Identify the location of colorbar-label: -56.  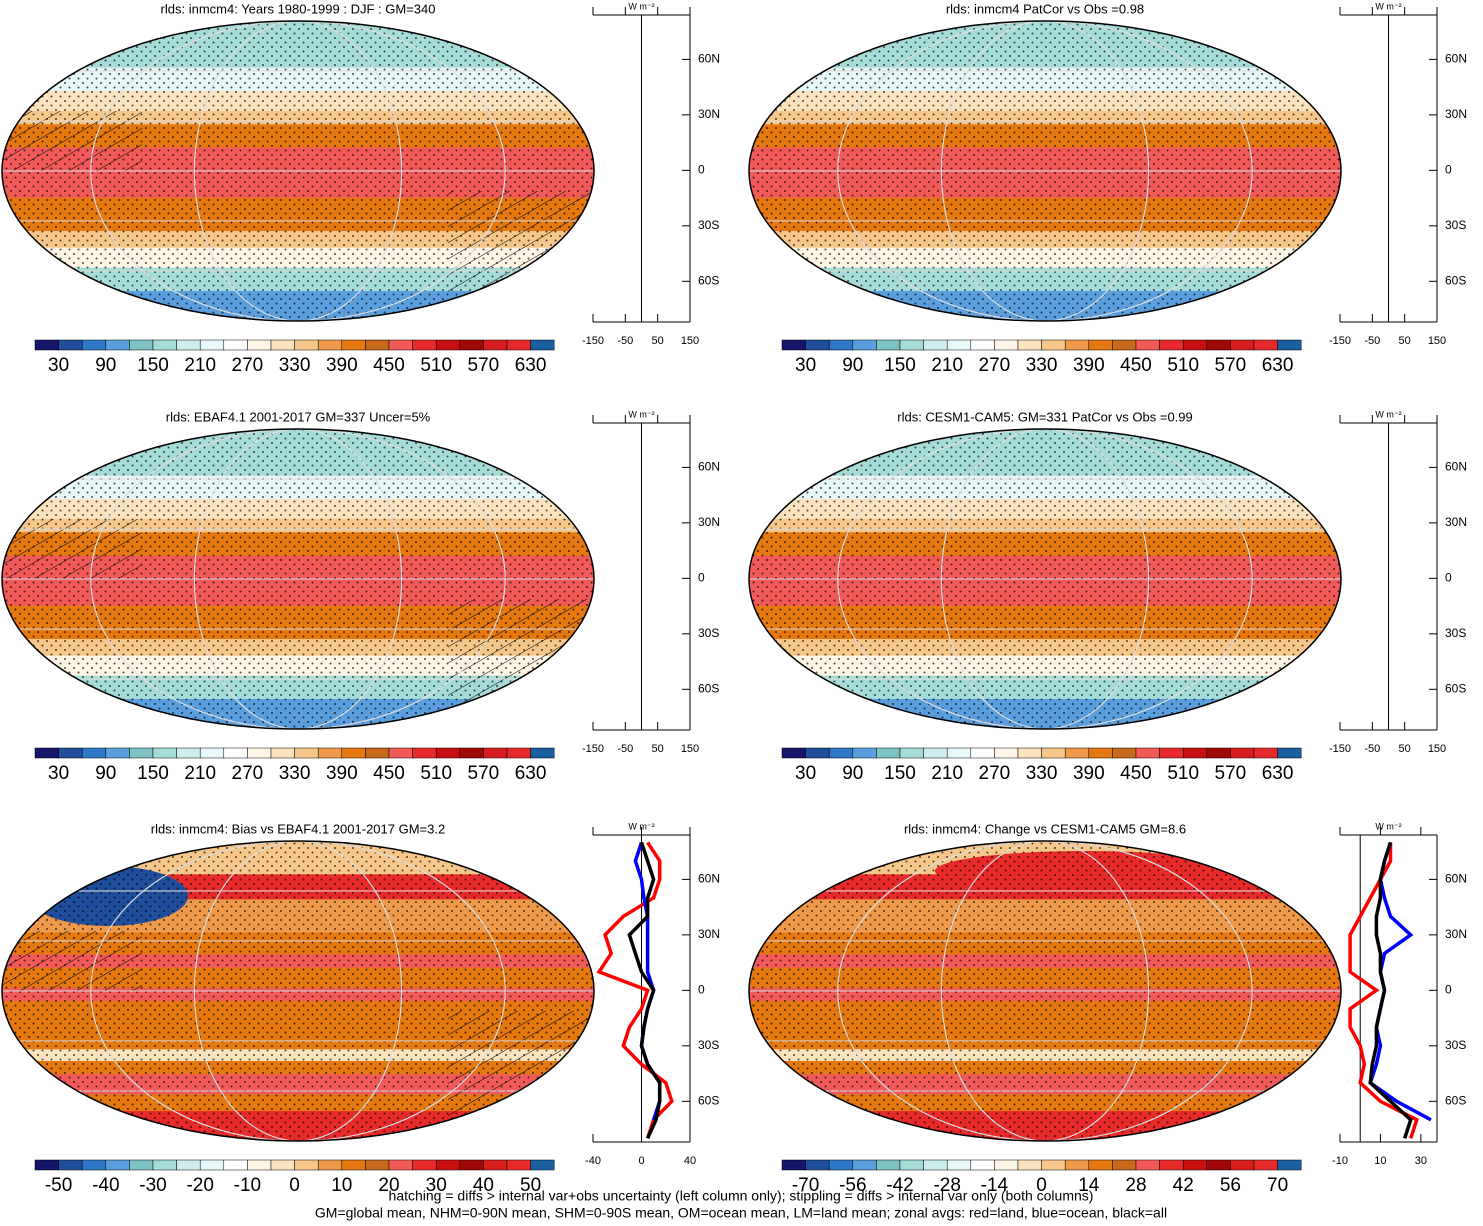
(852, 1185).